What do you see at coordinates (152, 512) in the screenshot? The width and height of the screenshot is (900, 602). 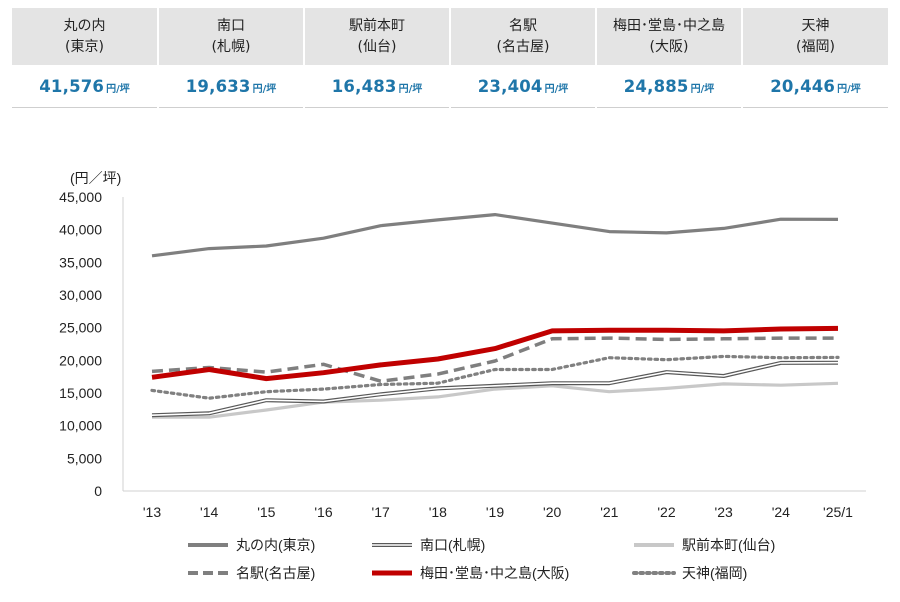 I see `x-tick-label: '13` at bounding box center [152, 512].